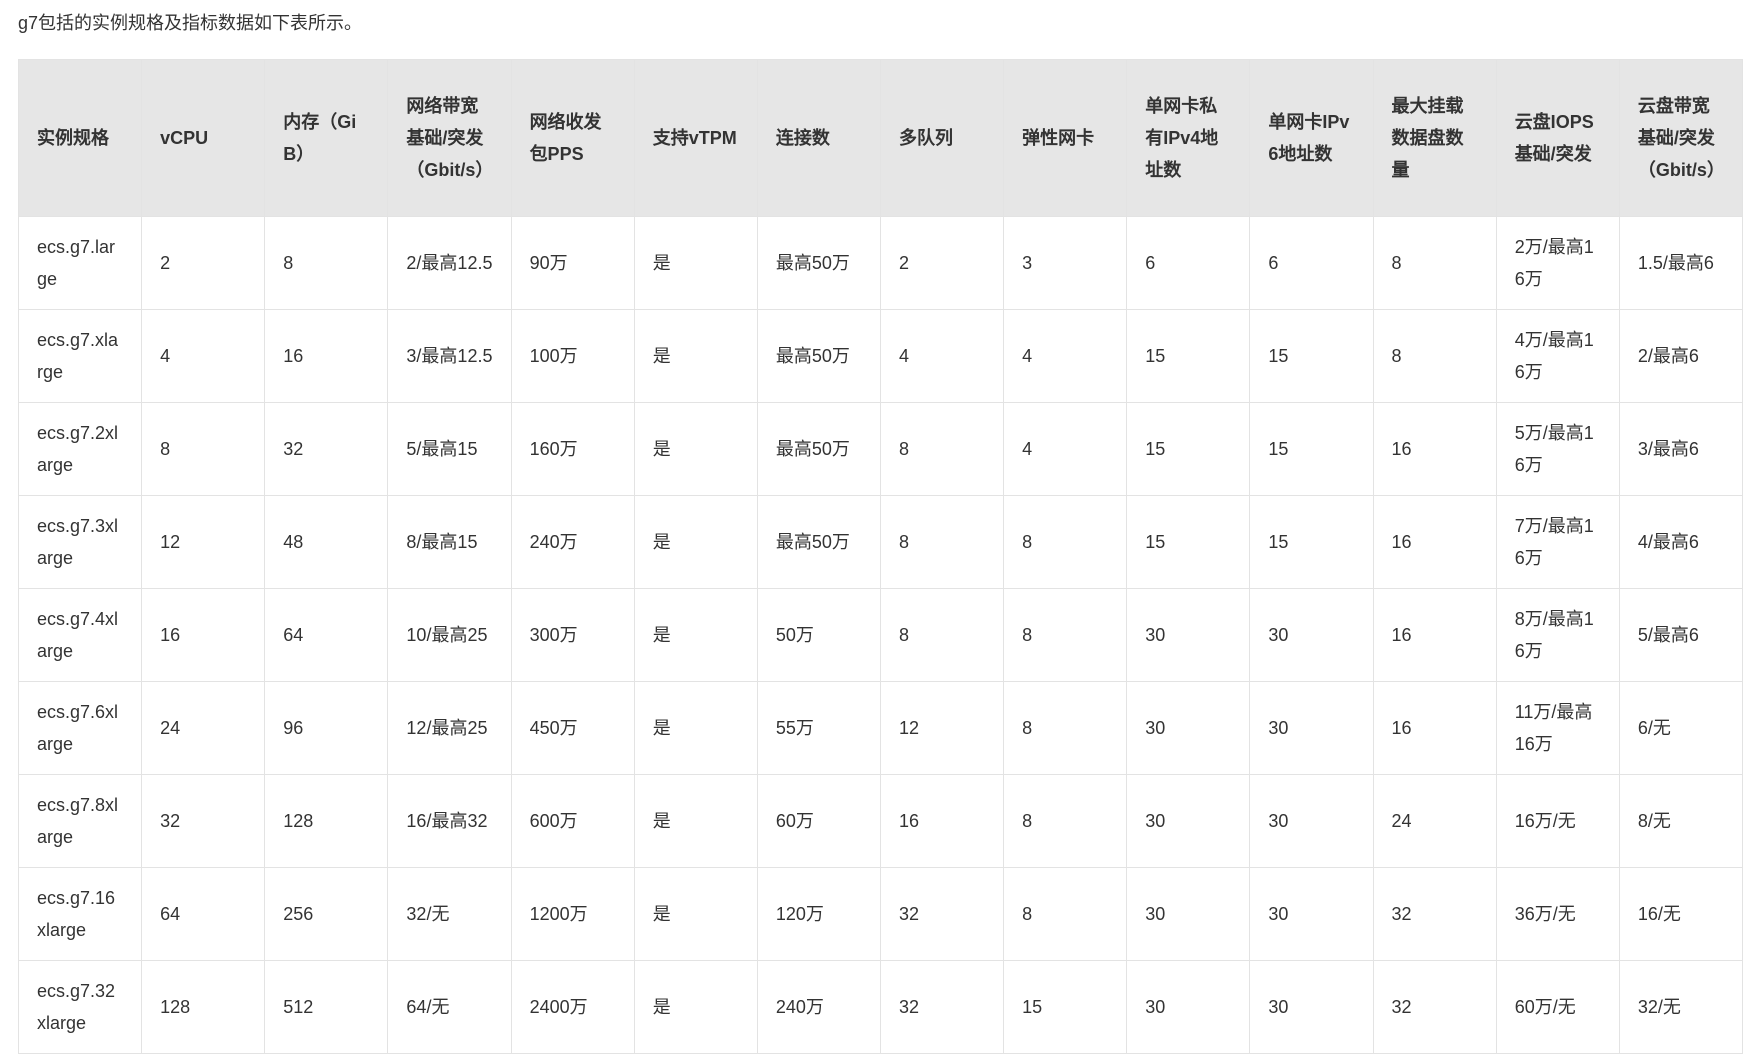 The image size is (1760, 1054). What do you see at coordinates (1681, 635) in the screenshot?
I see `table-cell: 5/最高6` at bounding box center [1681, 635].